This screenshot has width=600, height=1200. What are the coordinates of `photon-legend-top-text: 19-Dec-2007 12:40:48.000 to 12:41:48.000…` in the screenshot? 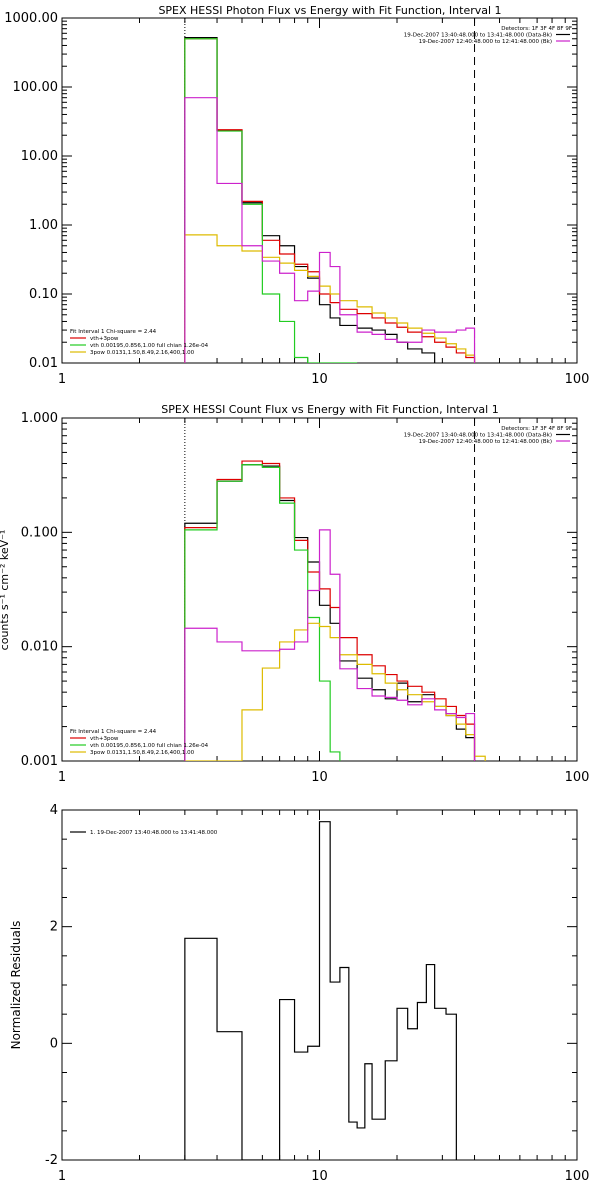 It's located at (485, 42).